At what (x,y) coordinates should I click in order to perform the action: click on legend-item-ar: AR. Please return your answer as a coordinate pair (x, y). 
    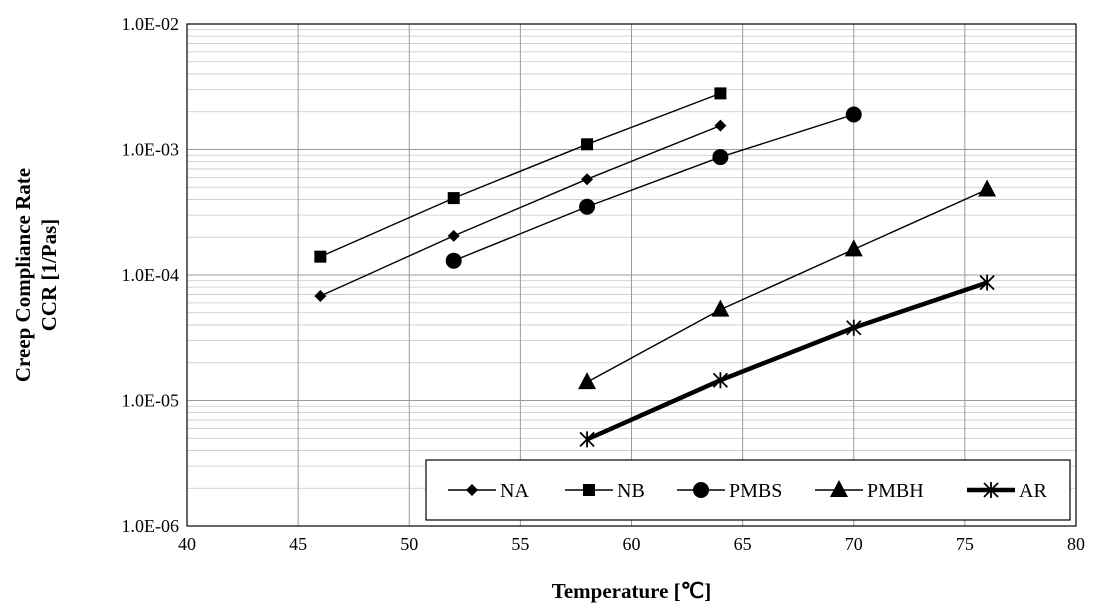
    Looking at the image, I should click on (1007, 491).